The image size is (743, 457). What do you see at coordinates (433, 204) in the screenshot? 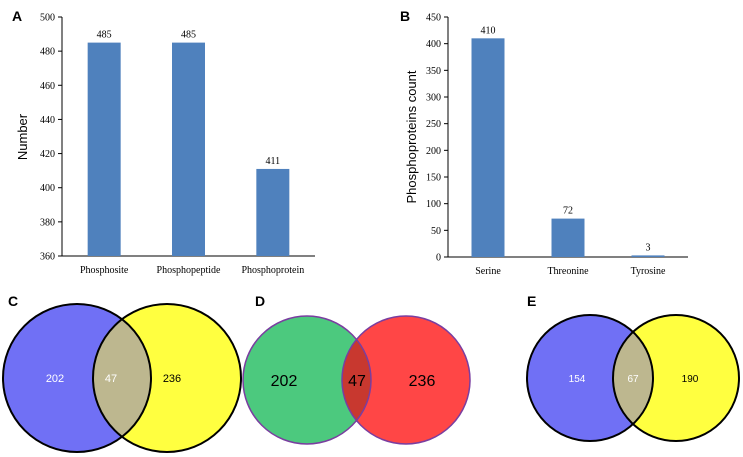
I see `y-tick-label: 100` at bounding box center [433, 204].